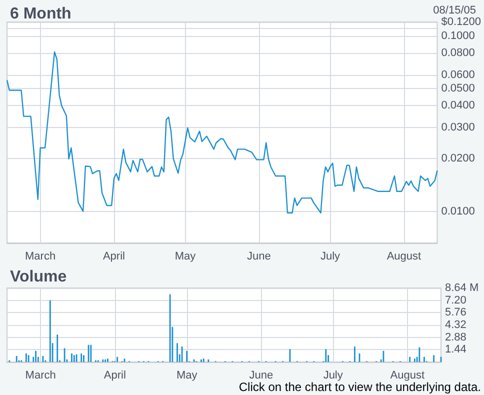  What do you see at coordinates (458, 52) in the screenshot?
I see `y-tick-label: 0.0800` at bounding box center [458, 52].